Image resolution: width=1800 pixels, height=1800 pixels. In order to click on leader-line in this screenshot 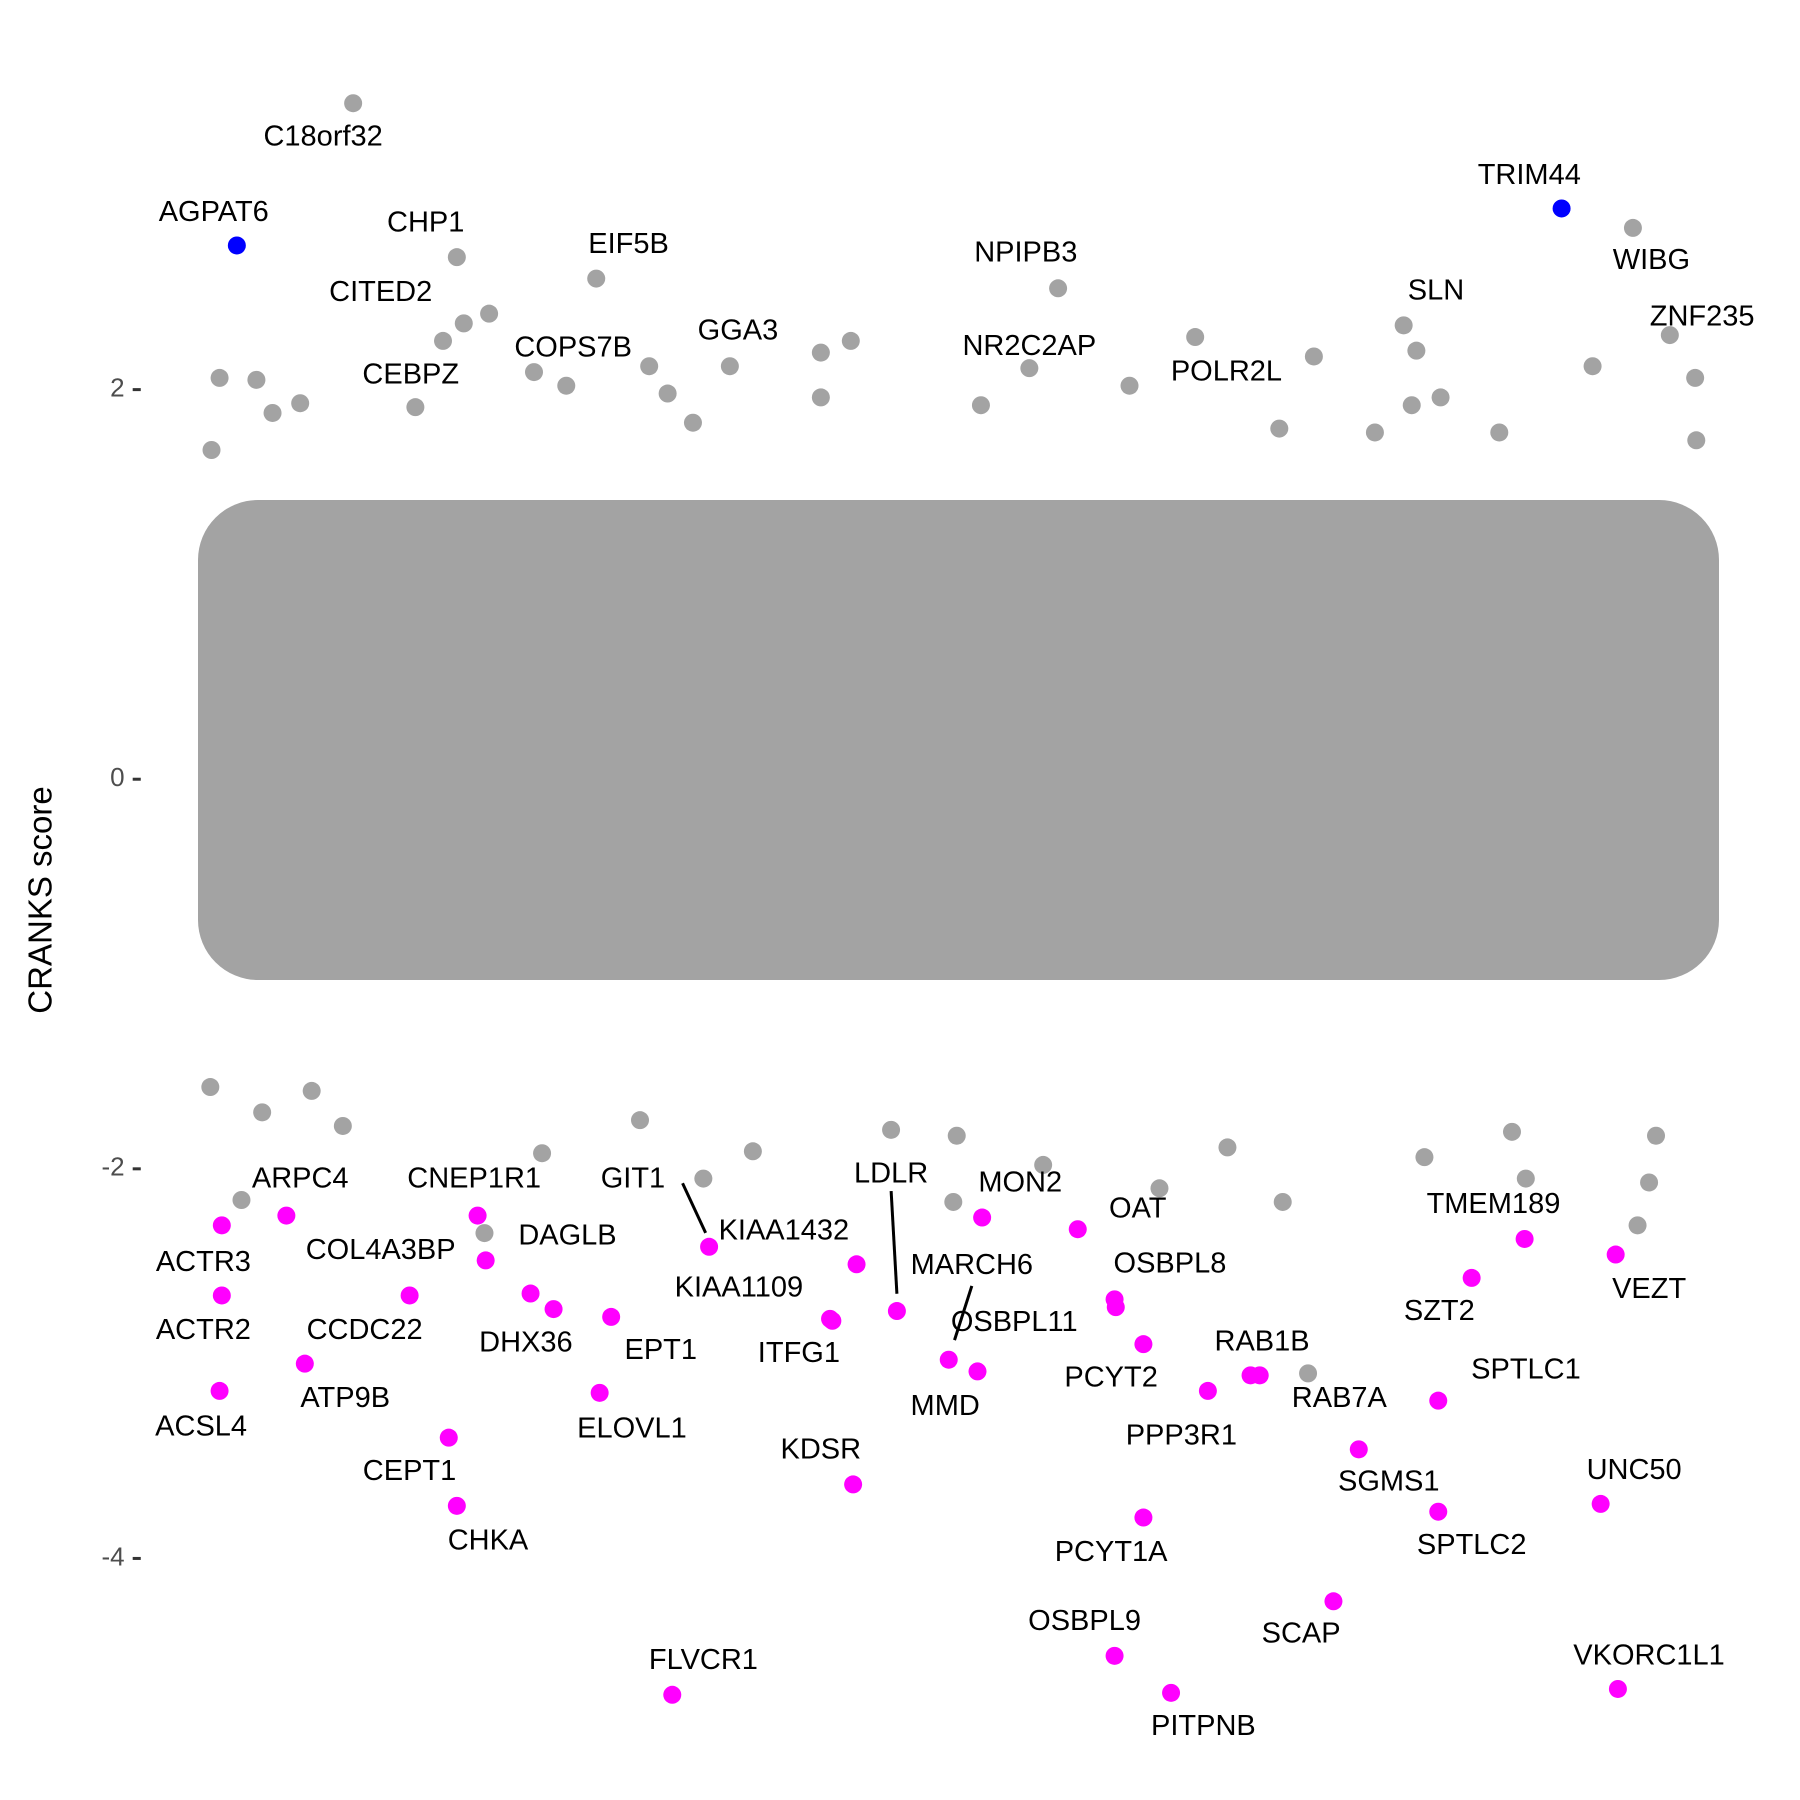, I will do `click(694, 1208)`.